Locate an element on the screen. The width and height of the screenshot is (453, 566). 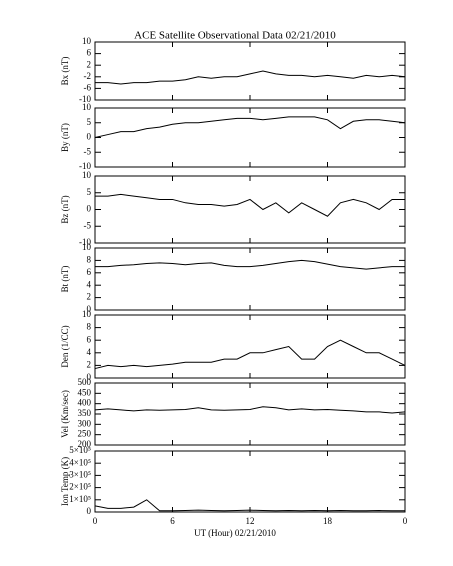
y-axis-label: Vel (Km/sec) is located at coordinates (65, 414).